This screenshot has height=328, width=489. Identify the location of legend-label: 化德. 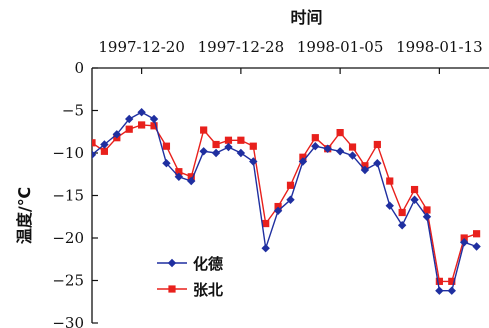
(208, 264).